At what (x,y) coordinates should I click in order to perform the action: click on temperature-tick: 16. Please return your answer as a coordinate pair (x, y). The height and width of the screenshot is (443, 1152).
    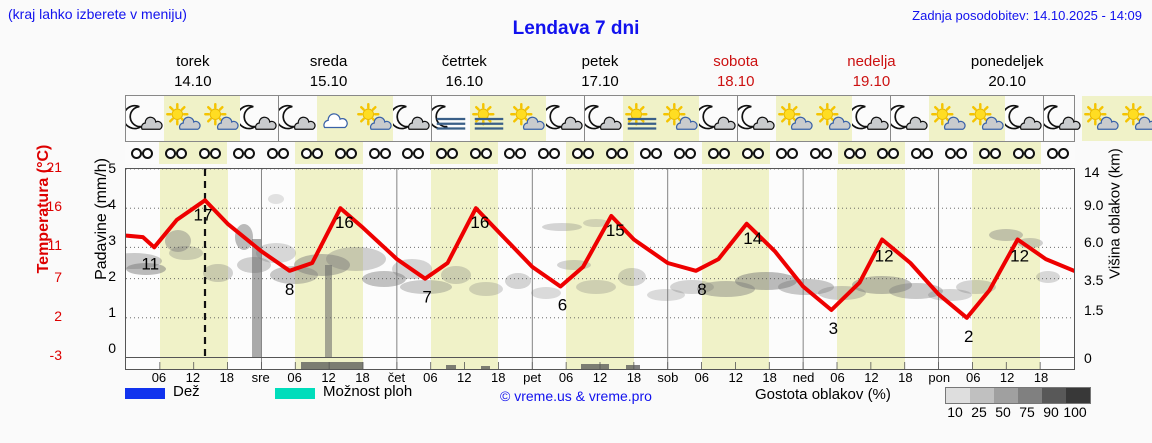
    Looking at the image, I should click on (54, 206).